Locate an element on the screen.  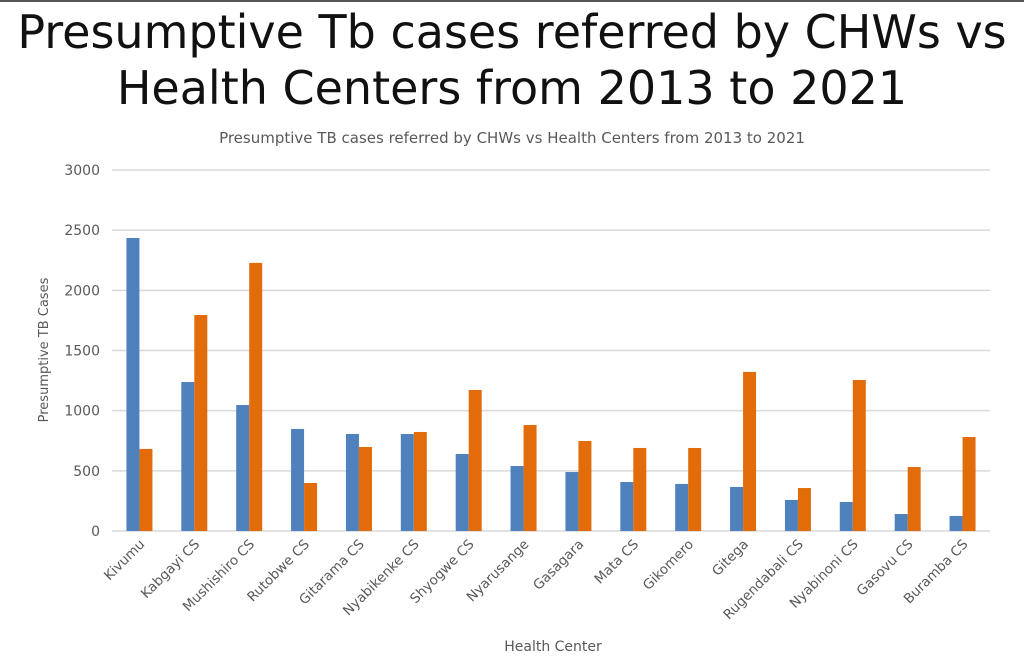
bar-series-1-nyabikenke-cs is located at coordinates (407, 482).